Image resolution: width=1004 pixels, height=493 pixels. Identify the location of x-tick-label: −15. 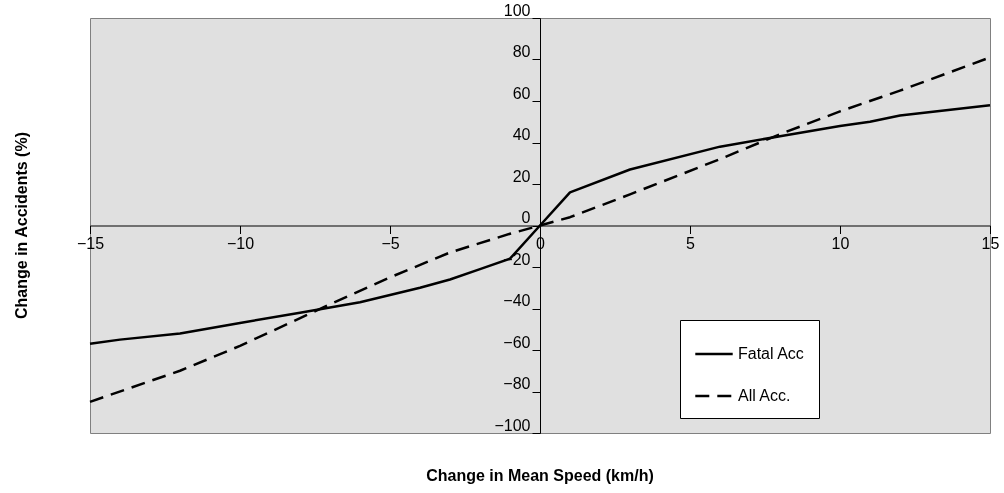
(90, 243).